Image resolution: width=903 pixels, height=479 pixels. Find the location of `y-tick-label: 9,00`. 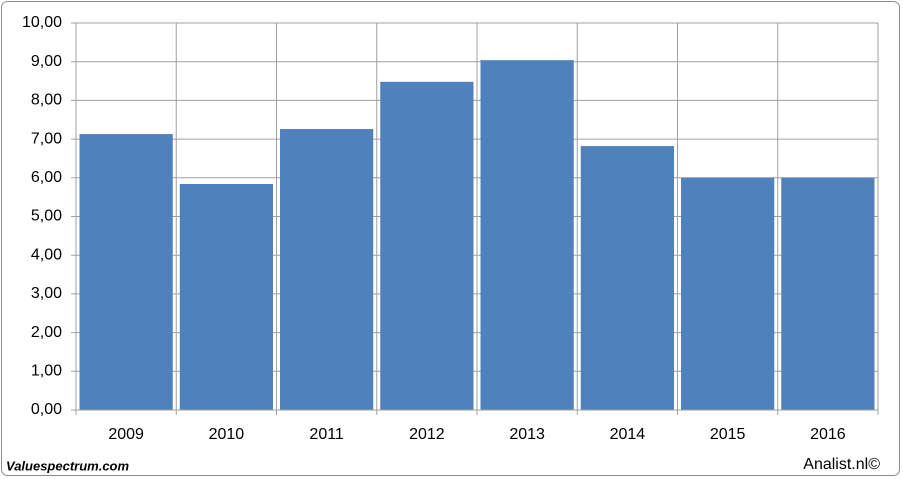

y-tick-label: 9,00 is located at coordinates (46, 61).